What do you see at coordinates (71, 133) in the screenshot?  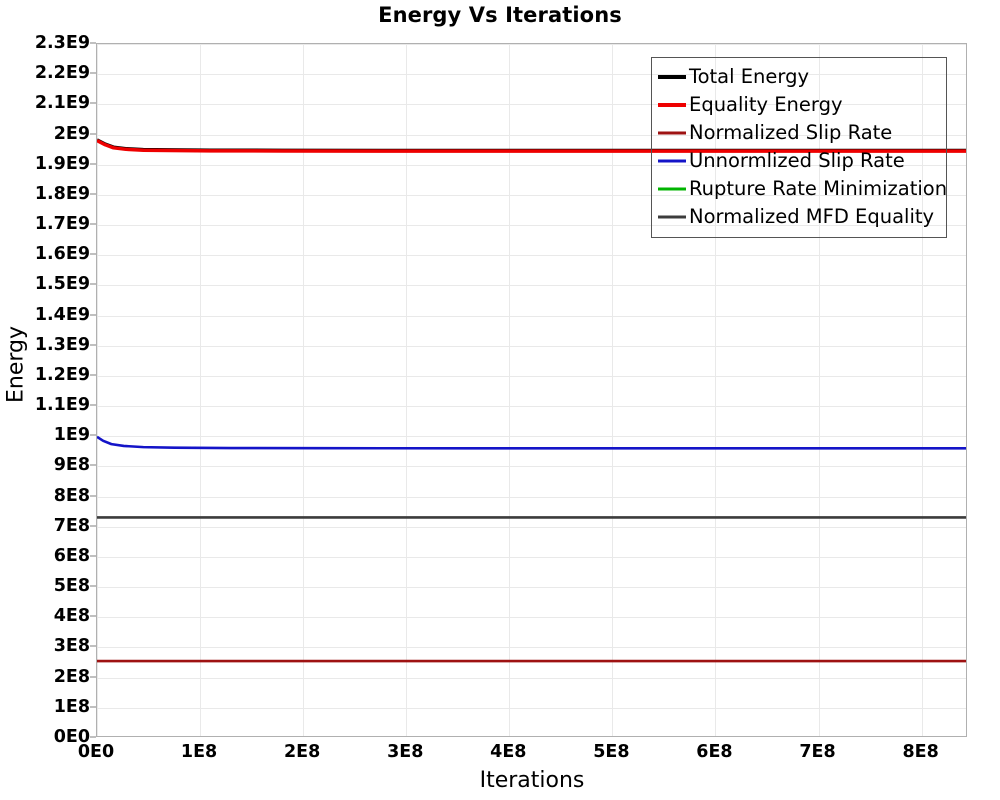 I see `y-tick-label: 2E9` at bounding box center [71, 133].